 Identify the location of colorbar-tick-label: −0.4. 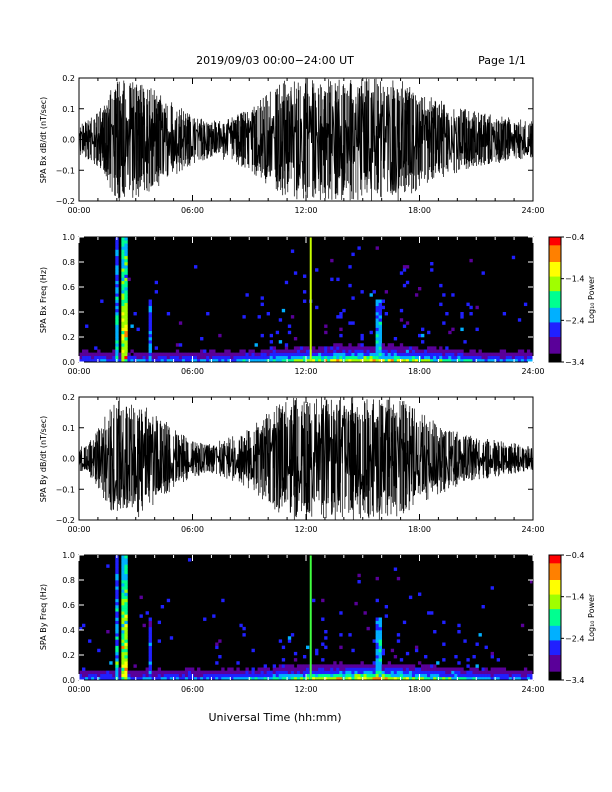
(574, 555).